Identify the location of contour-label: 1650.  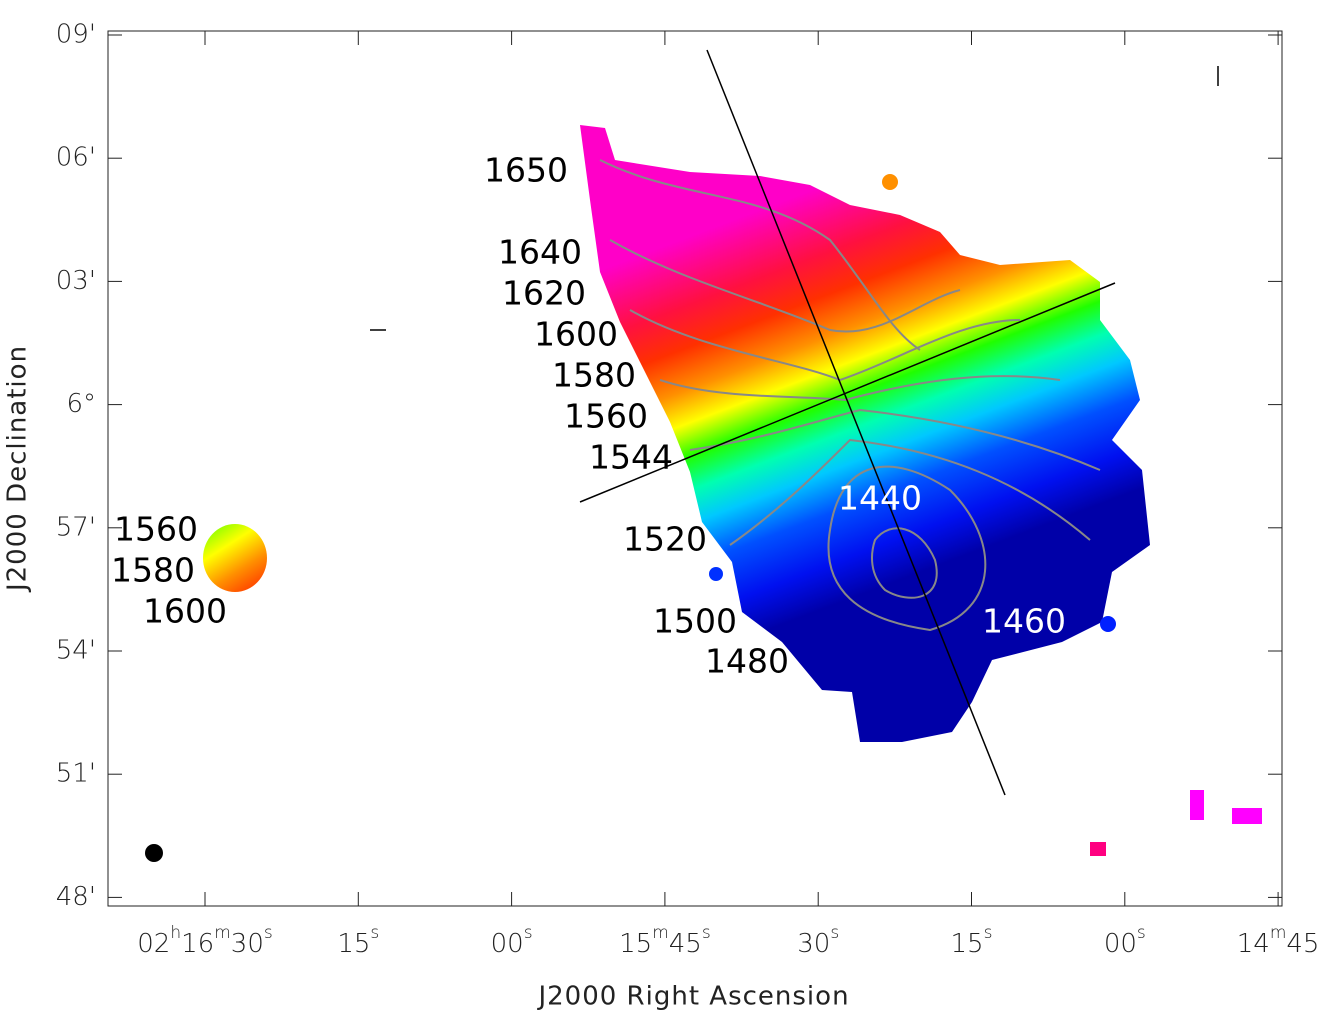
(526, 170).